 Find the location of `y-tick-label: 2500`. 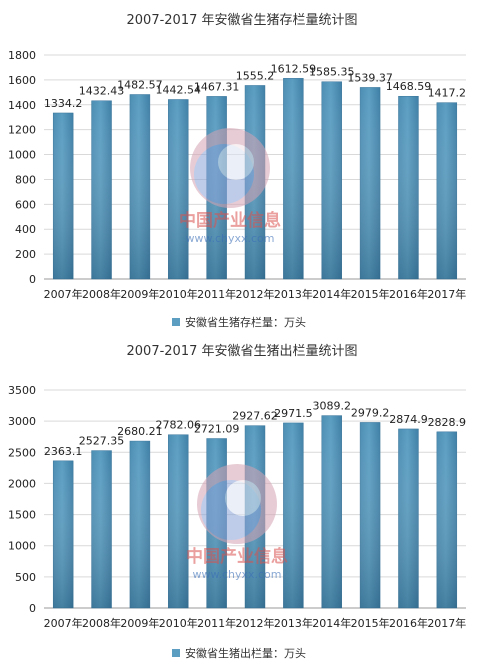

y-tick-label: 2500 is located at coordinates (22, 452).